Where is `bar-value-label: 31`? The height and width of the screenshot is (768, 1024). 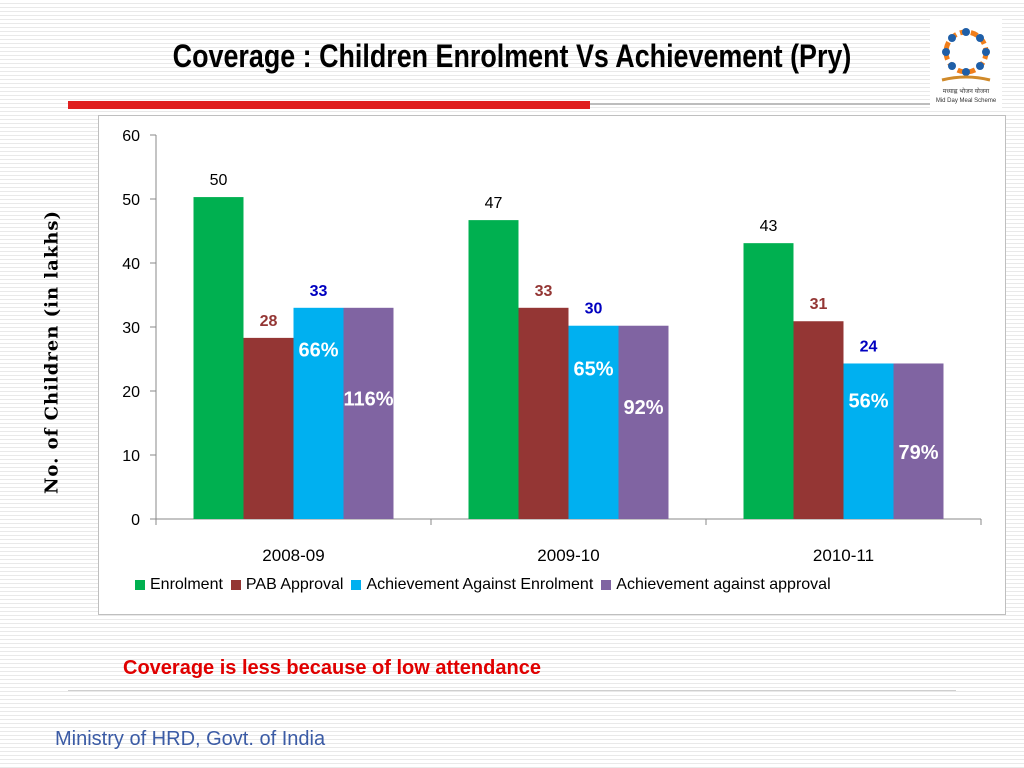
bar-value-label: 31 is located at coordinates (819, 304).